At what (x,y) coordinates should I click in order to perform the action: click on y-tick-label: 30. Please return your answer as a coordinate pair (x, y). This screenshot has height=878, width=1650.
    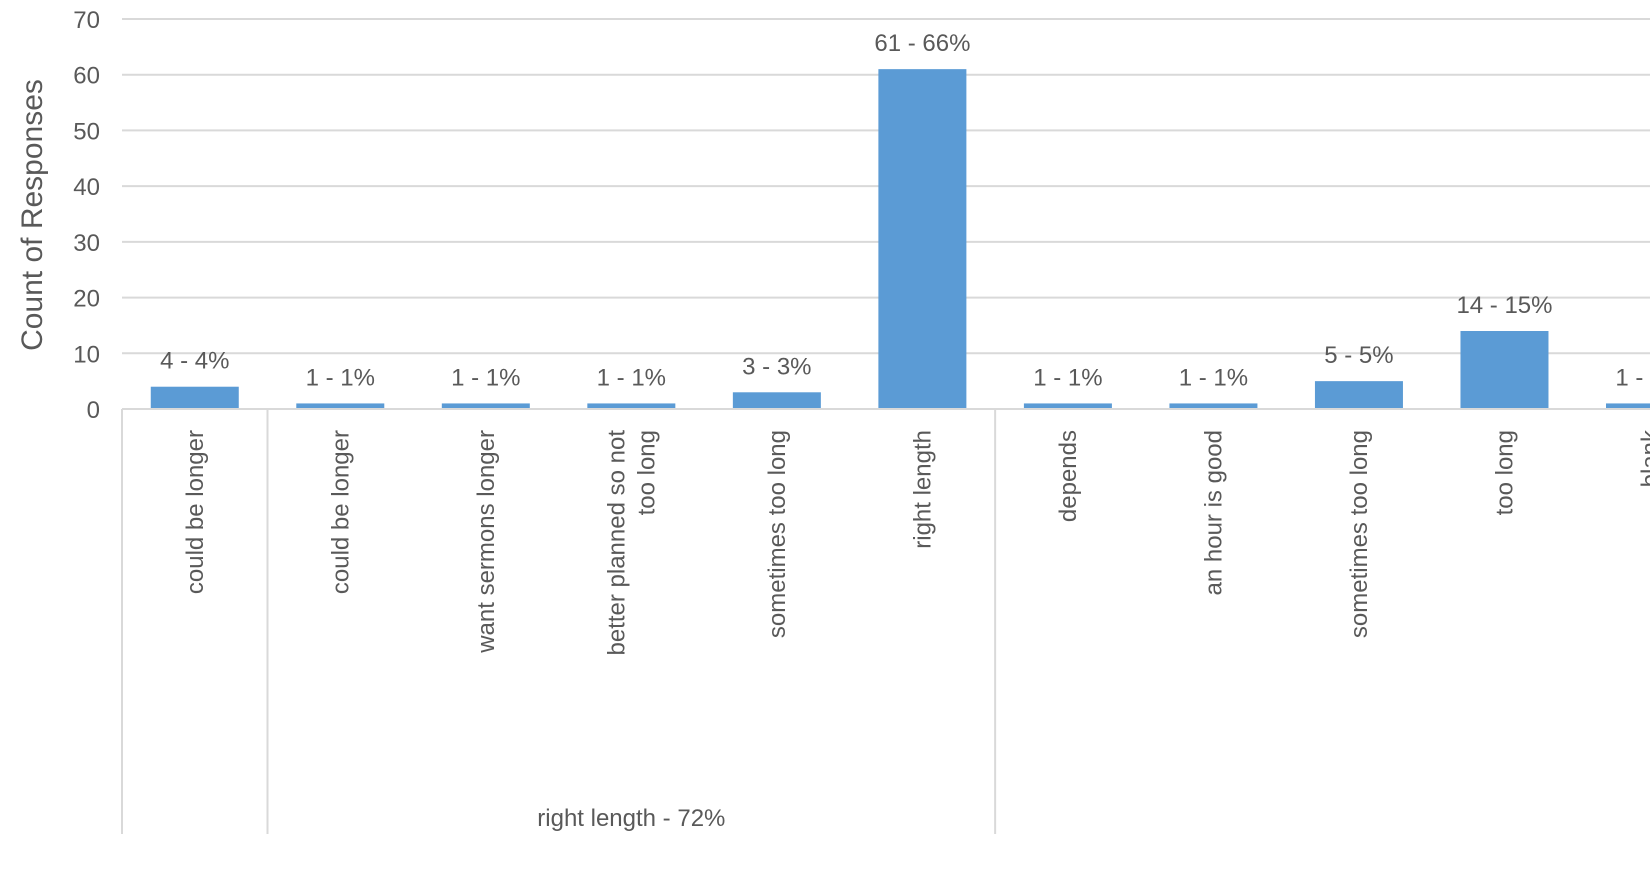
    Looking at the image, I should click on (86, 243).